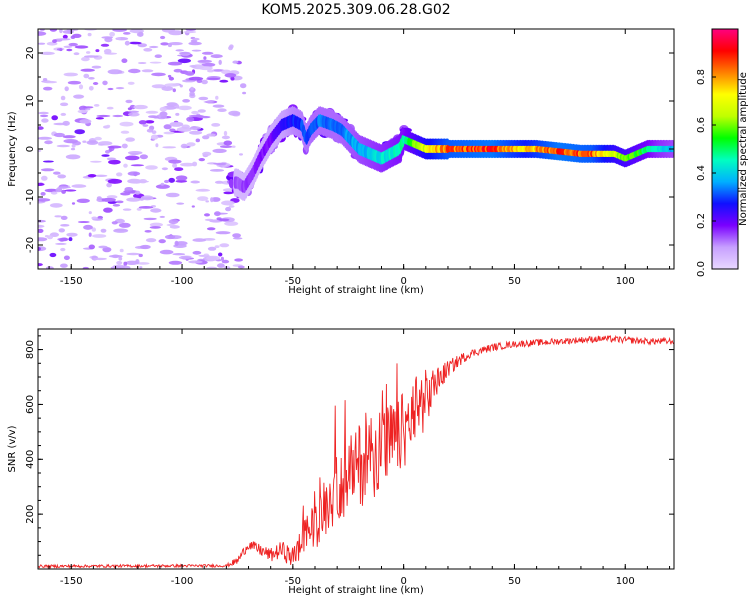  What do you see at coordinates (182, 281) in the screenshot?
I see `x-tick-label: -100` at bounding box center [182, 281].